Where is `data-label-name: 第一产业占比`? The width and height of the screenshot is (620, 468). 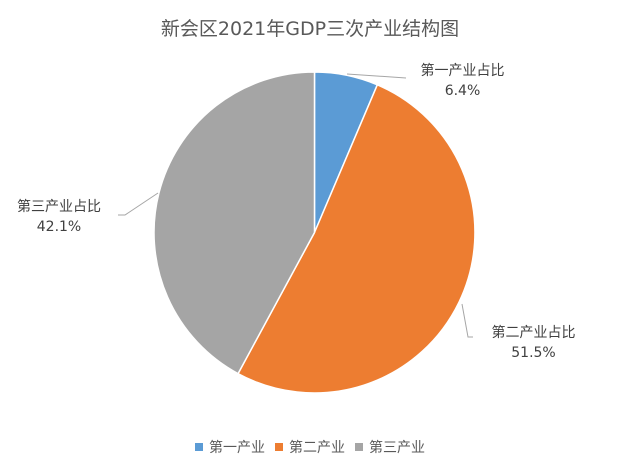
data-label-name: 第一产业占比 is located at coordinates (462, 71).